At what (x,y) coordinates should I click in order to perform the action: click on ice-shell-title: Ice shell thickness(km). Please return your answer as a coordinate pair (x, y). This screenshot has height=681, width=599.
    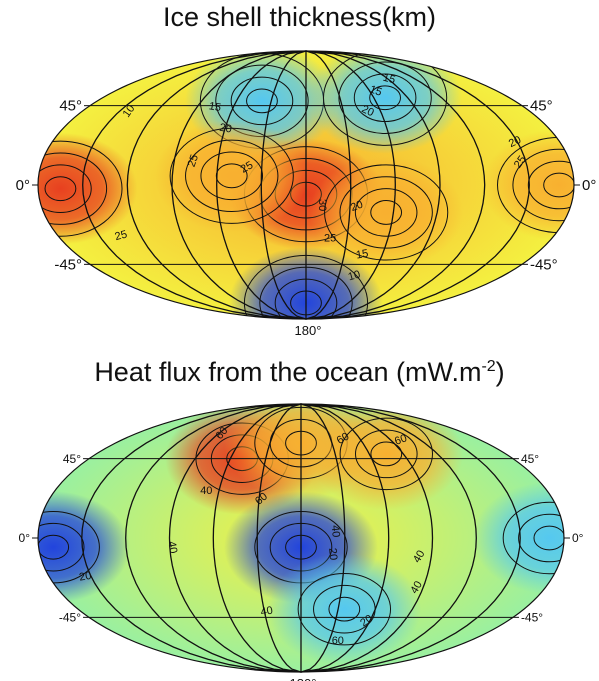
    Looking at the image, I should click on (299, 17).